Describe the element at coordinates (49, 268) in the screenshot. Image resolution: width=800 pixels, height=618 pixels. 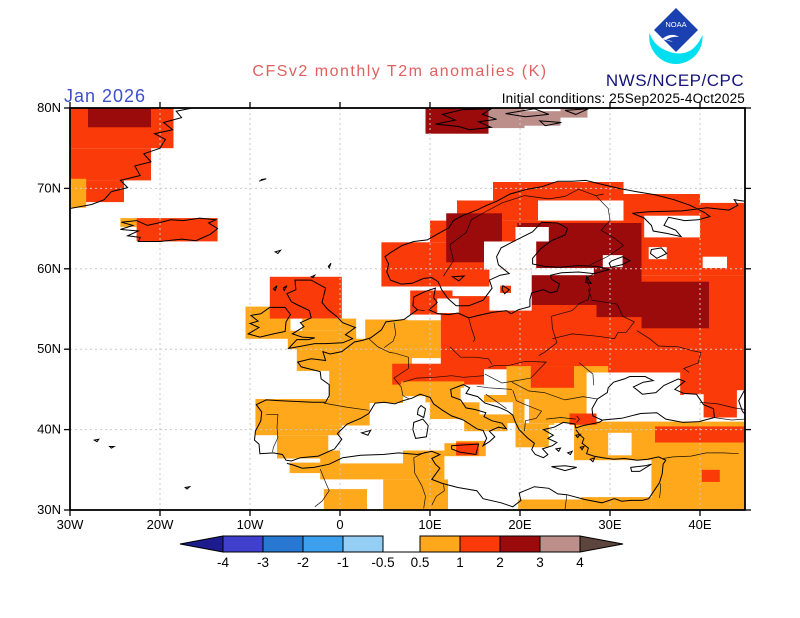
I see `lat-tick-label: 60N` at that location.